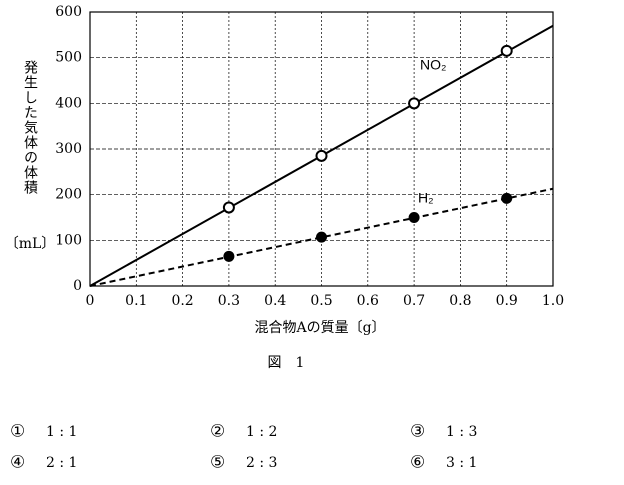 This screenshot has height=485, width=624. I want to click on y-tick-label: 500, so click(68, 58).